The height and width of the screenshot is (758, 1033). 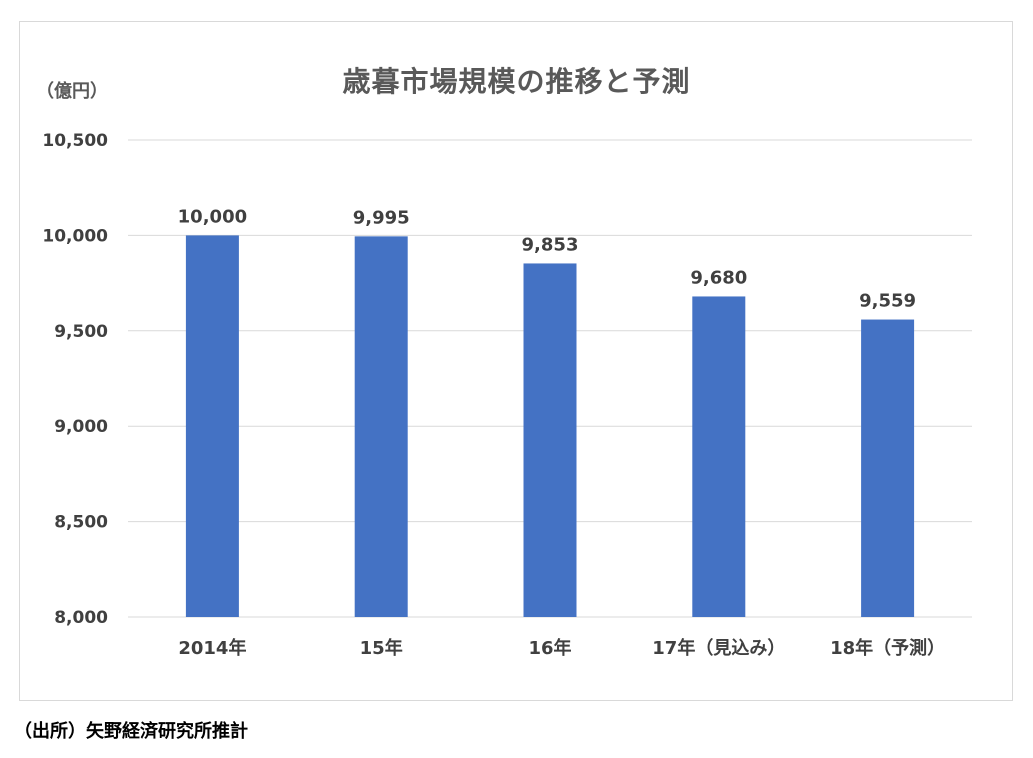 What do you see at coordinates (381, 217) in the screenshot?
I see `data-label: 9,995` at bounding box center [381, 217].